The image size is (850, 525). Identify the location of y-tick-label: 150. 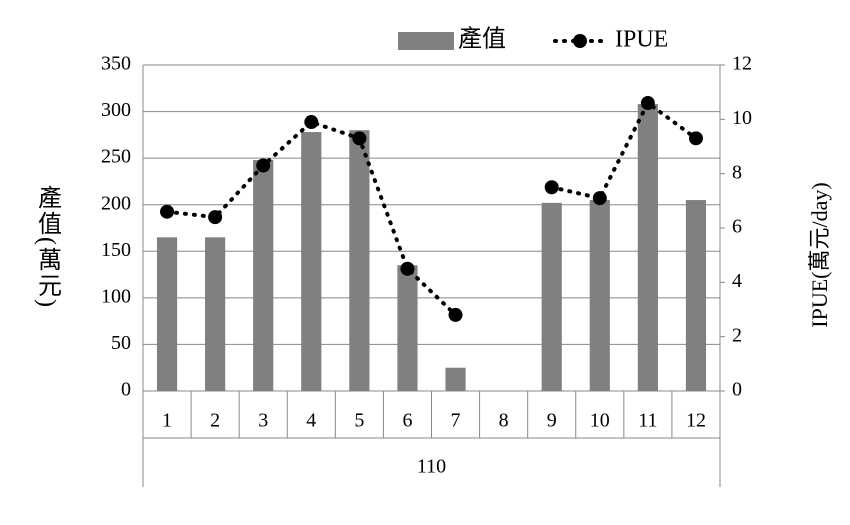
(116, 250).